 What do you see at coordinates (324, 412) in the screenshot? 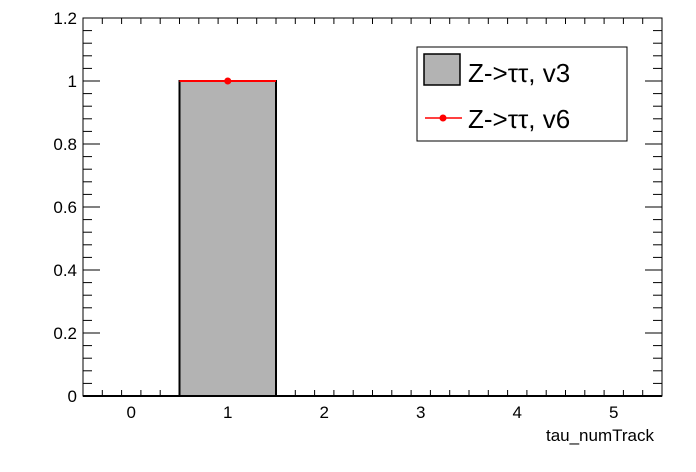
I see `x-tick-label: 2` at bounding box center [324, 412].